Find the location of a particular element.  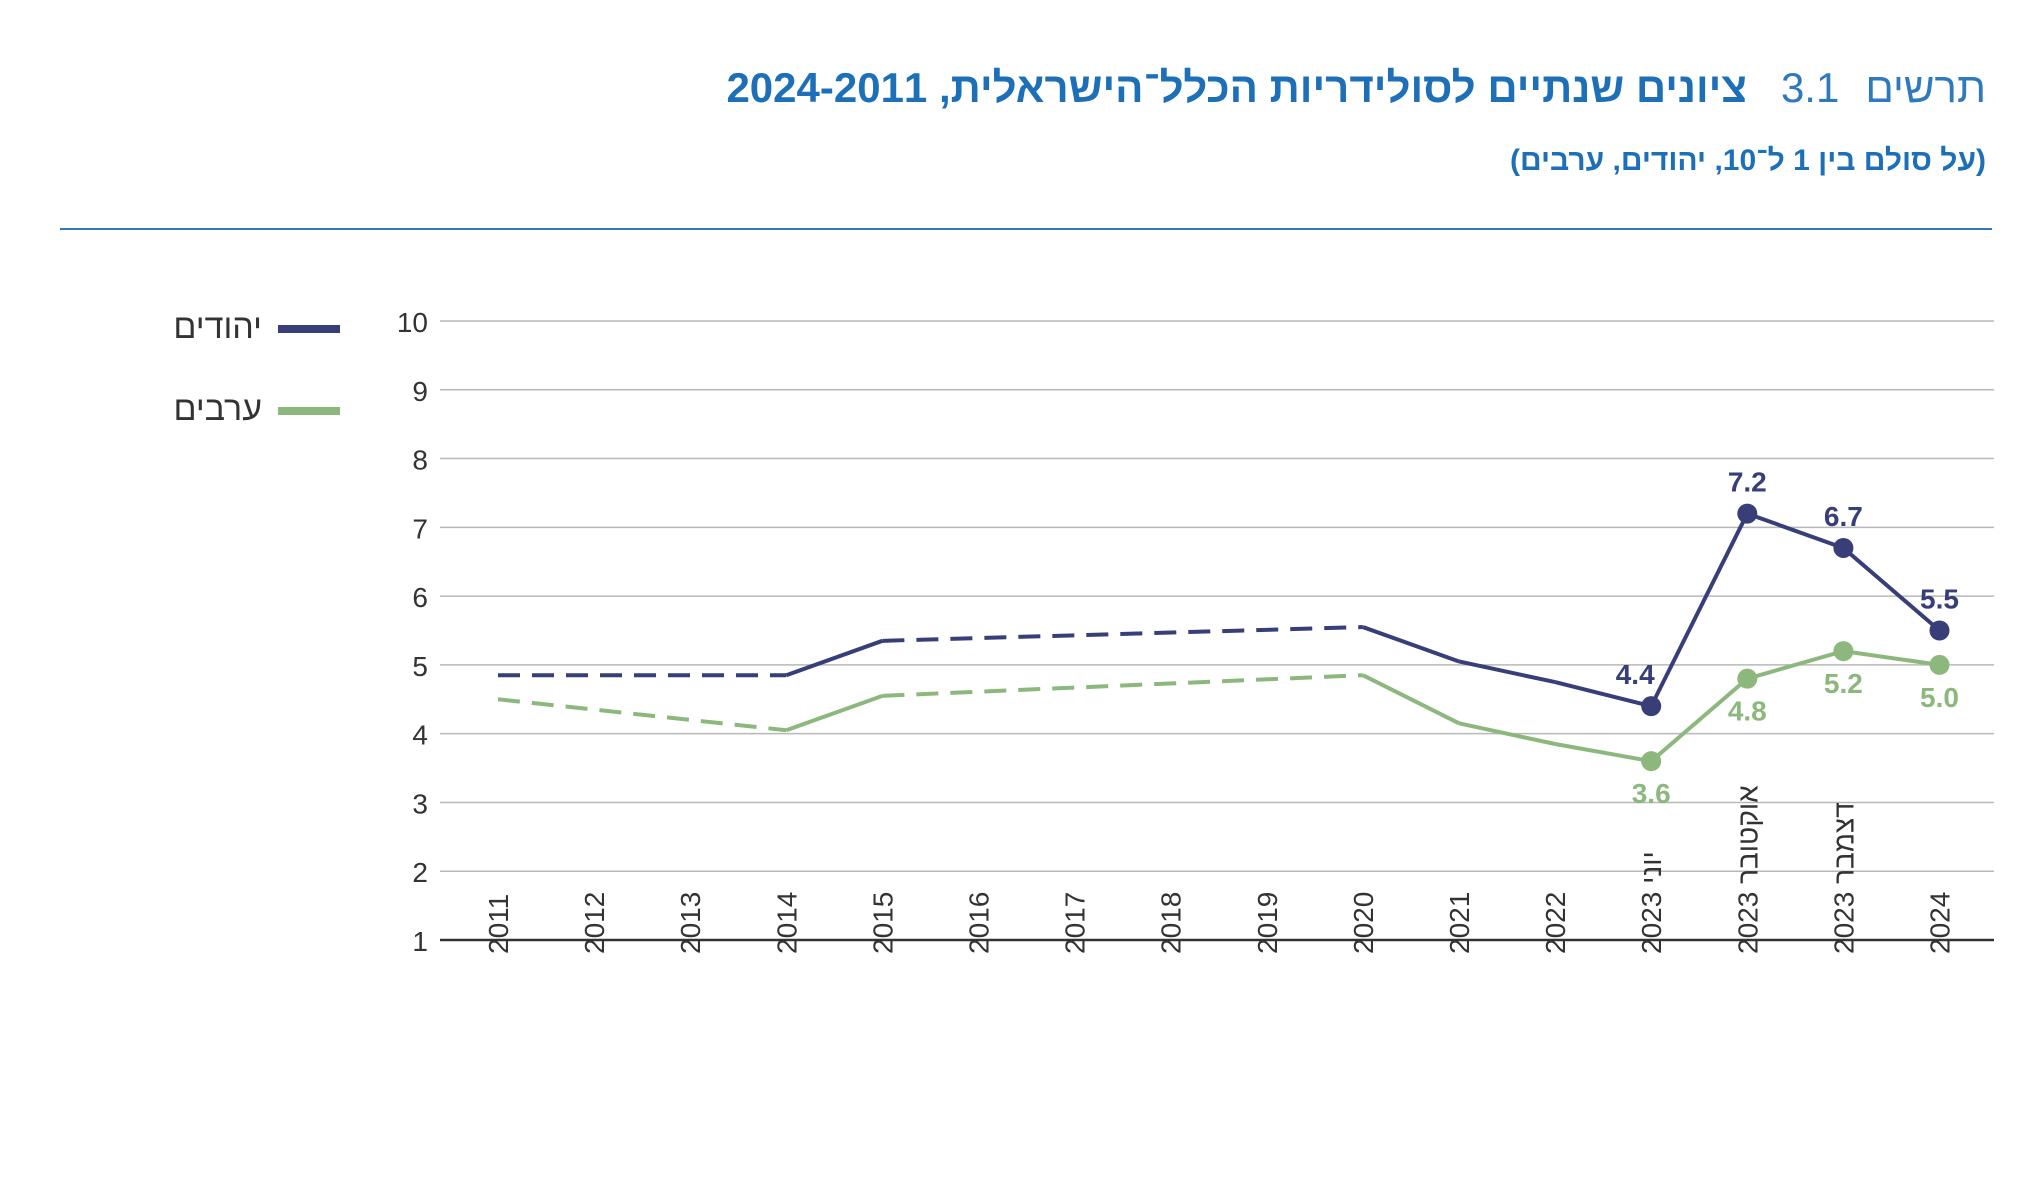

data-label: 7.2 is located at coordinates (1747, 482).